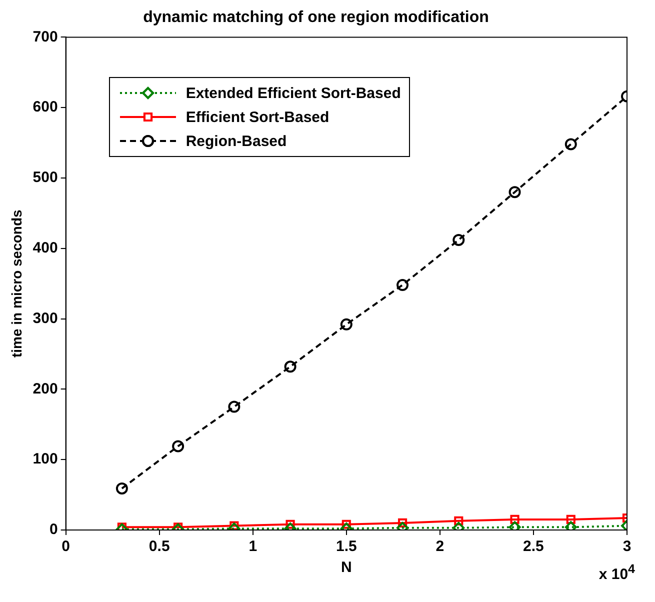 The image size is (655, 602). Describe the element at coordinates (346, 547) in the screenshot. I see `x-tick-label: 1.5` at that location.